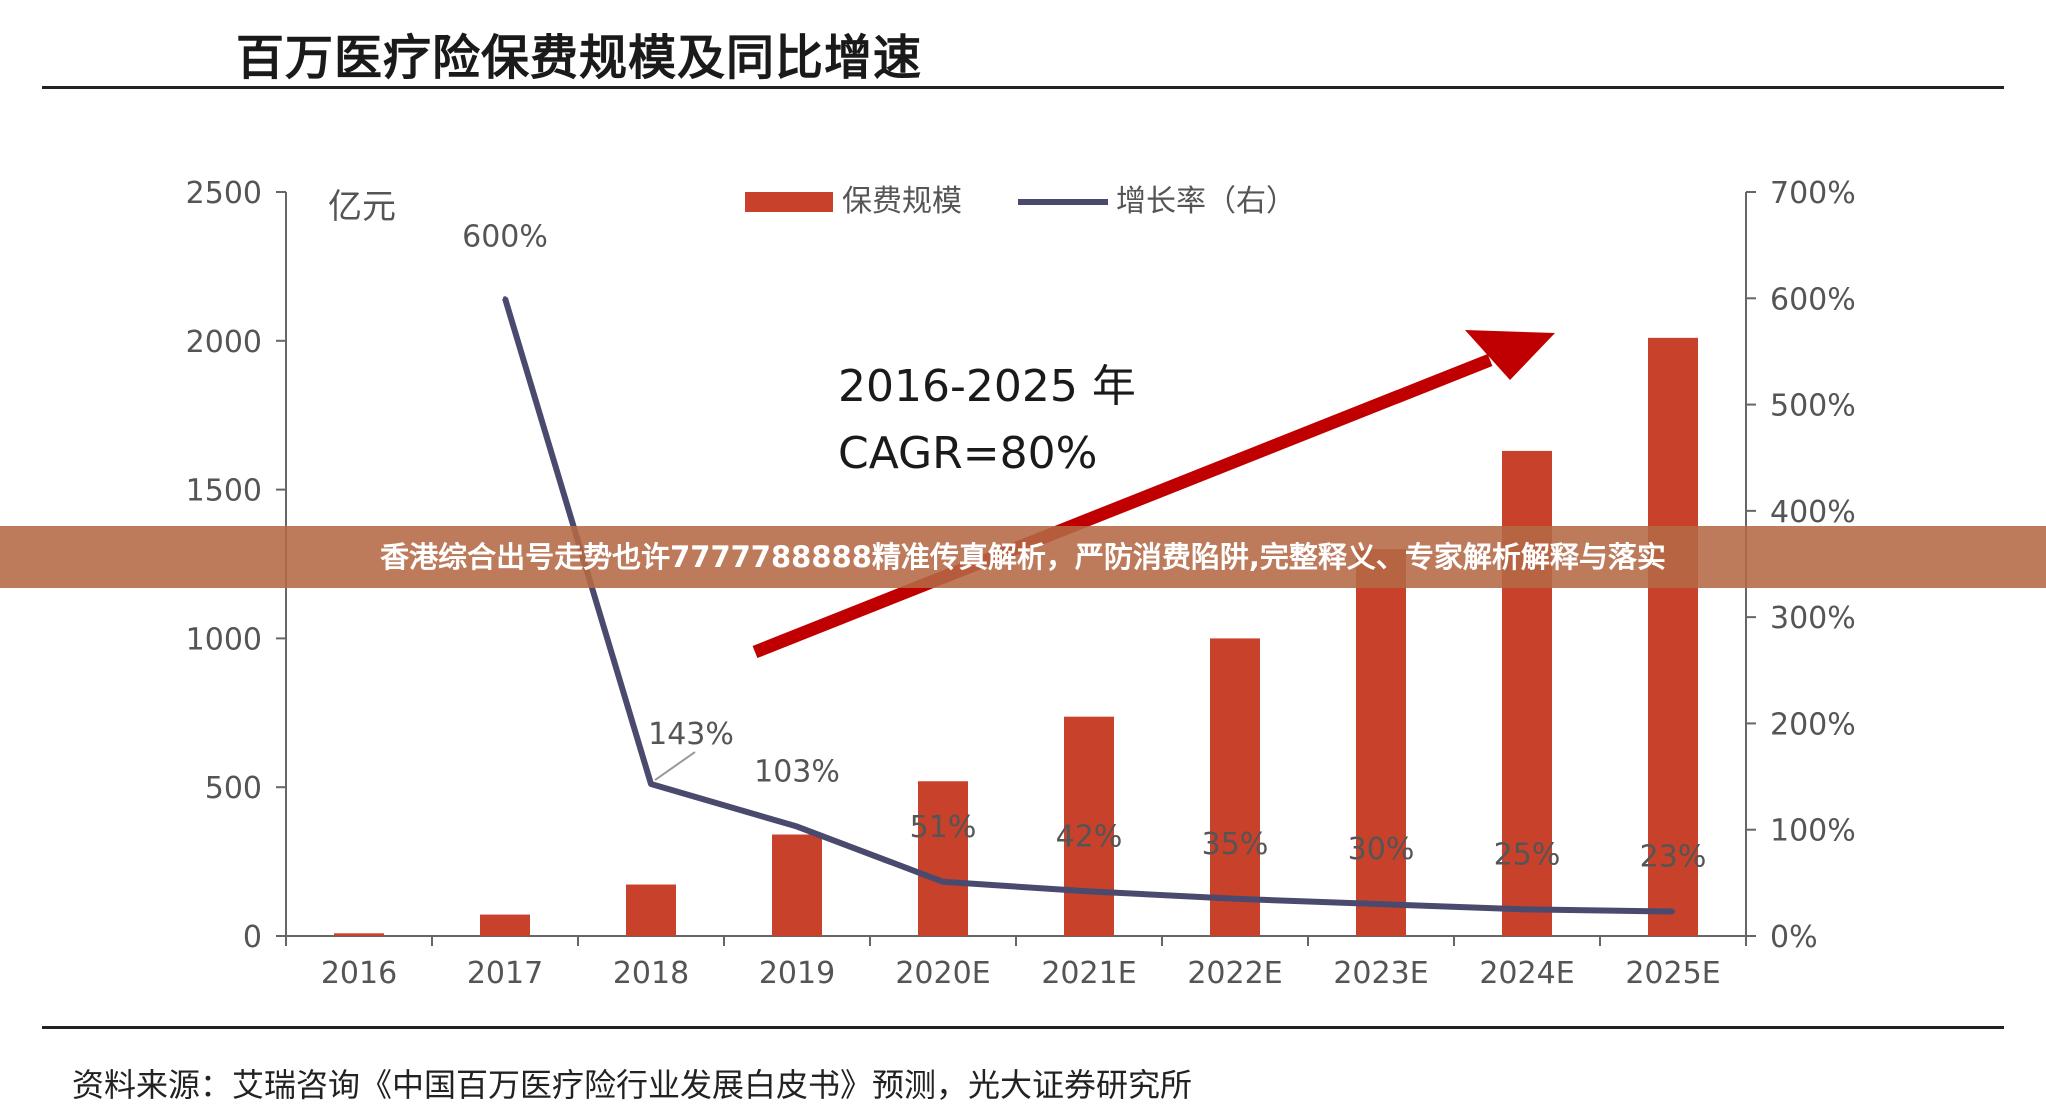  Describe the element at coordinates (1813, 618) in the screenshot. I see `right-tick-label: 300%` at that location.